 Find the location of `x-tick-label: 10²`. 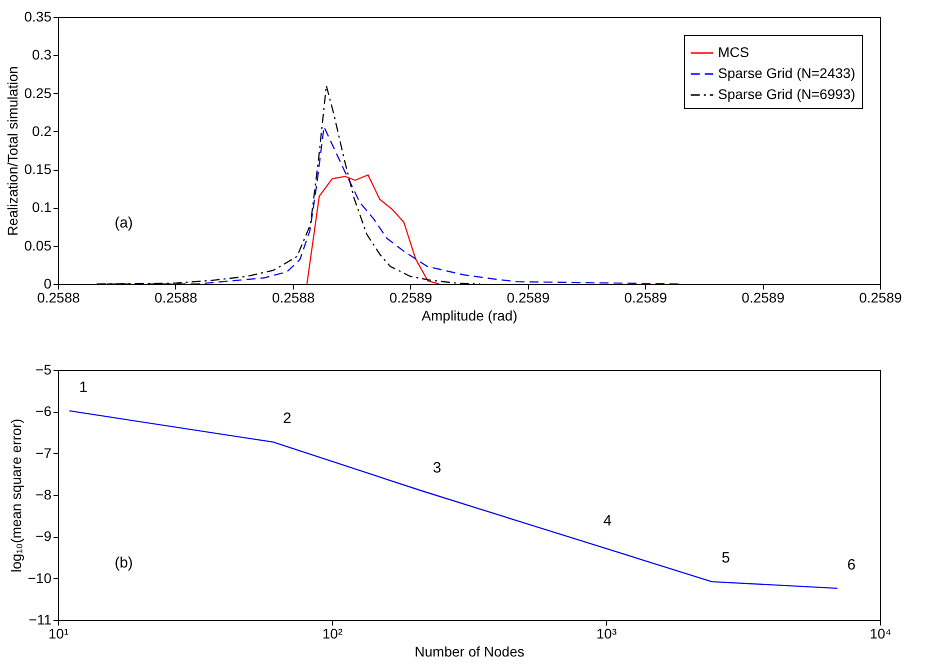

x-tick-label: 10² is located at coordinates (332, 634).